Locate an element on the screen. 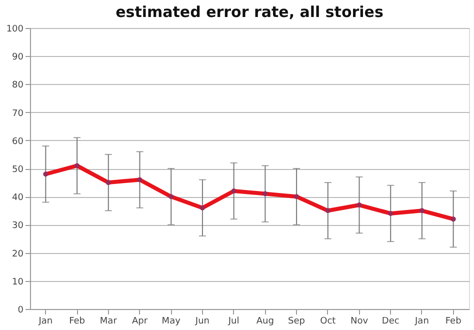 The image size is (474, 330). y-tick-label: 10 is located at coordinates (18, 282).